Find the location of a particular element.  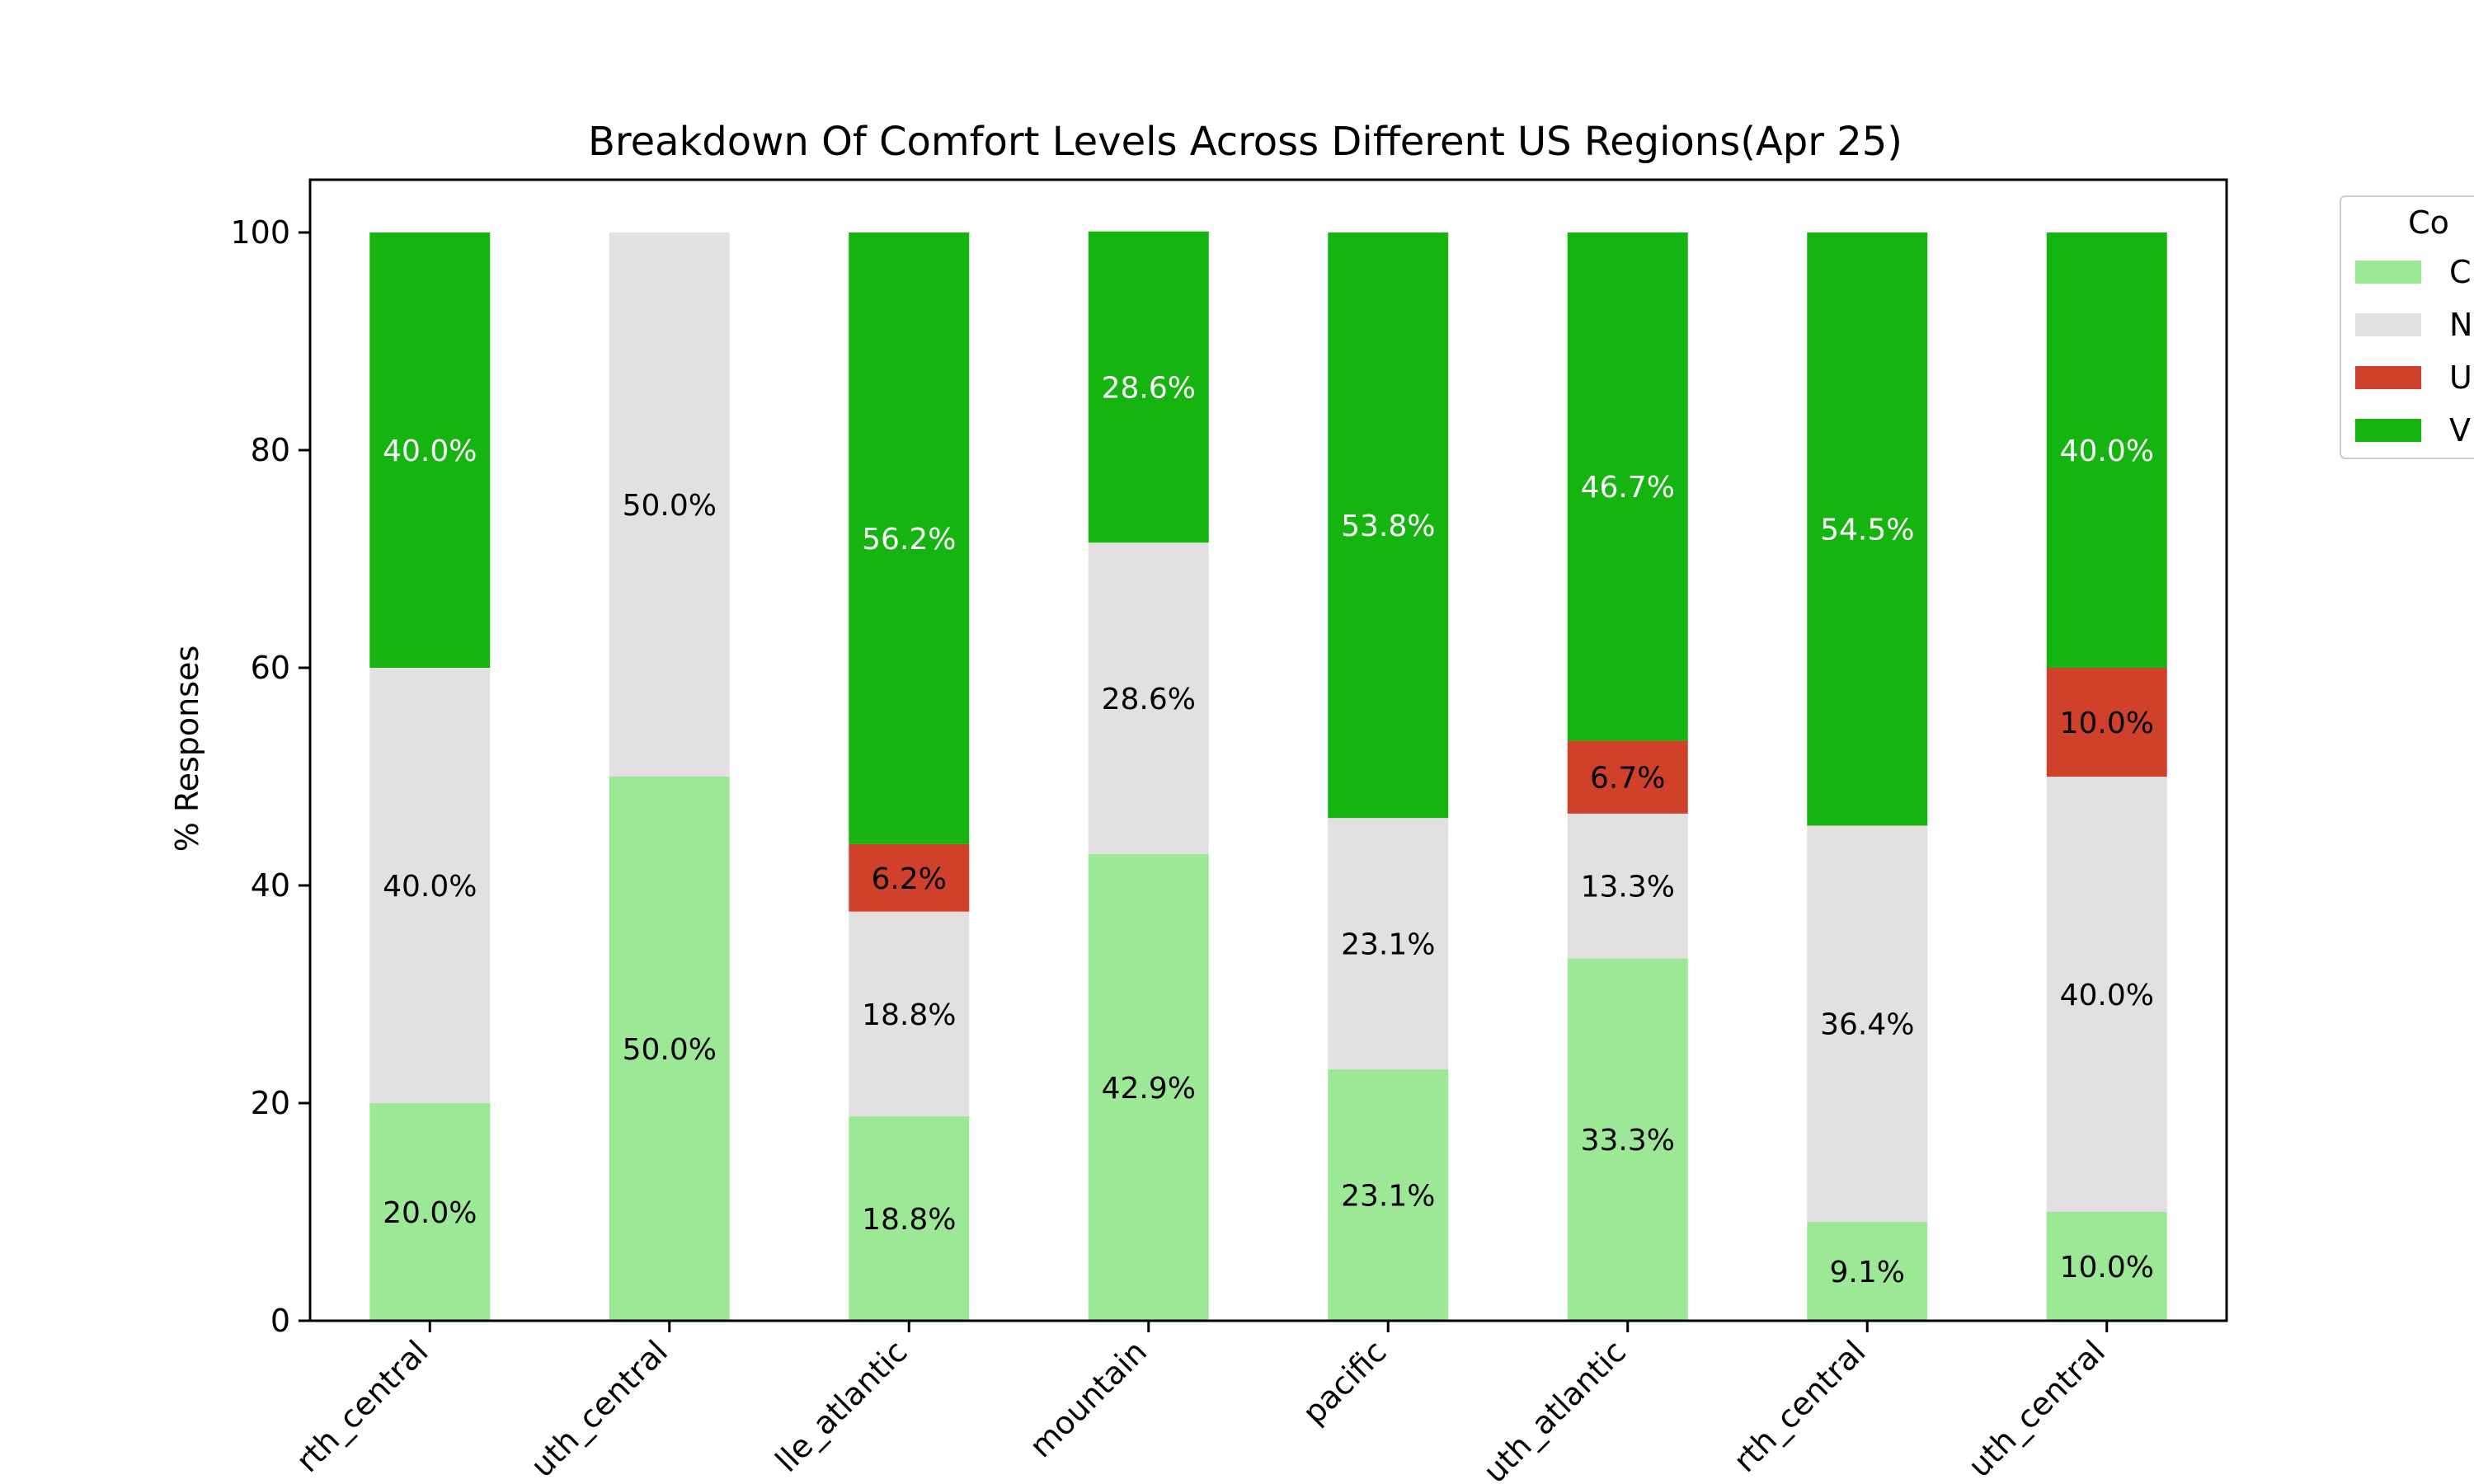

legend-title: Co is located at coordinates (2428, 222).